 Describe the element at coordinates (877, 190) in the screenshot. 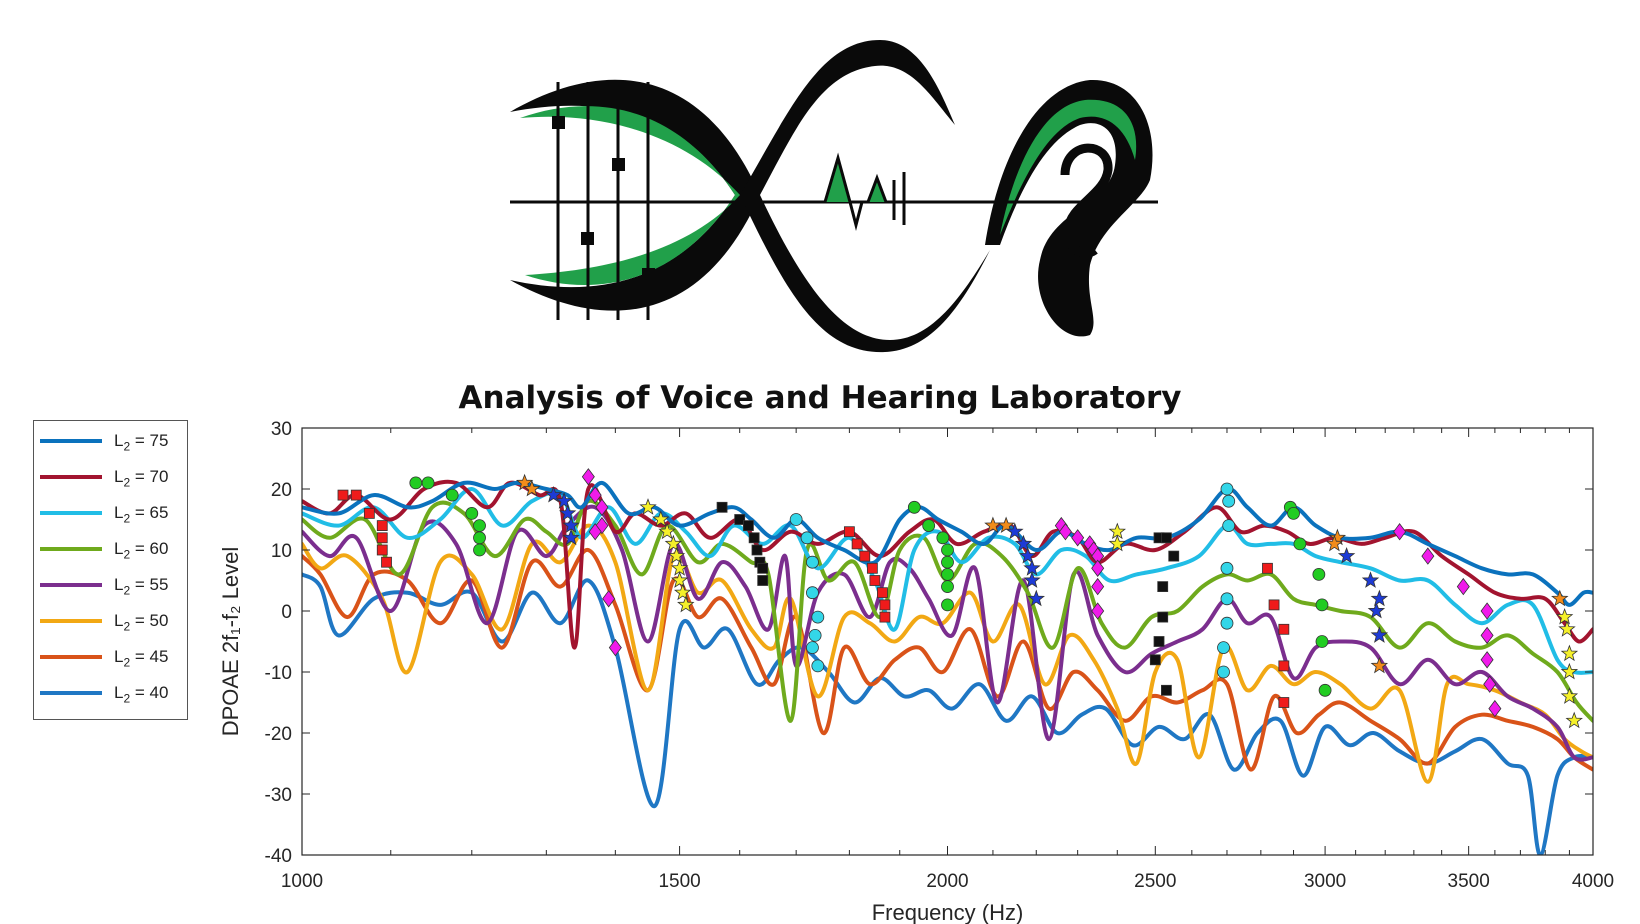

I see `logo-waveform` at that location.